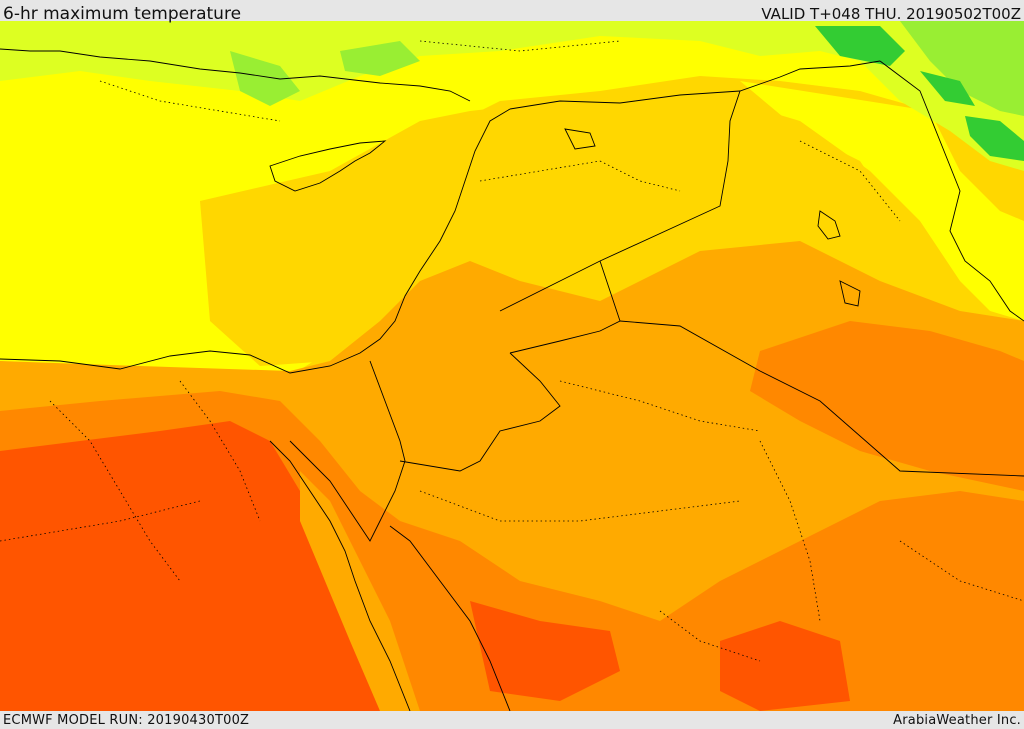  I want to click on temp-zone-green-ne-patch, so click(947, 88).